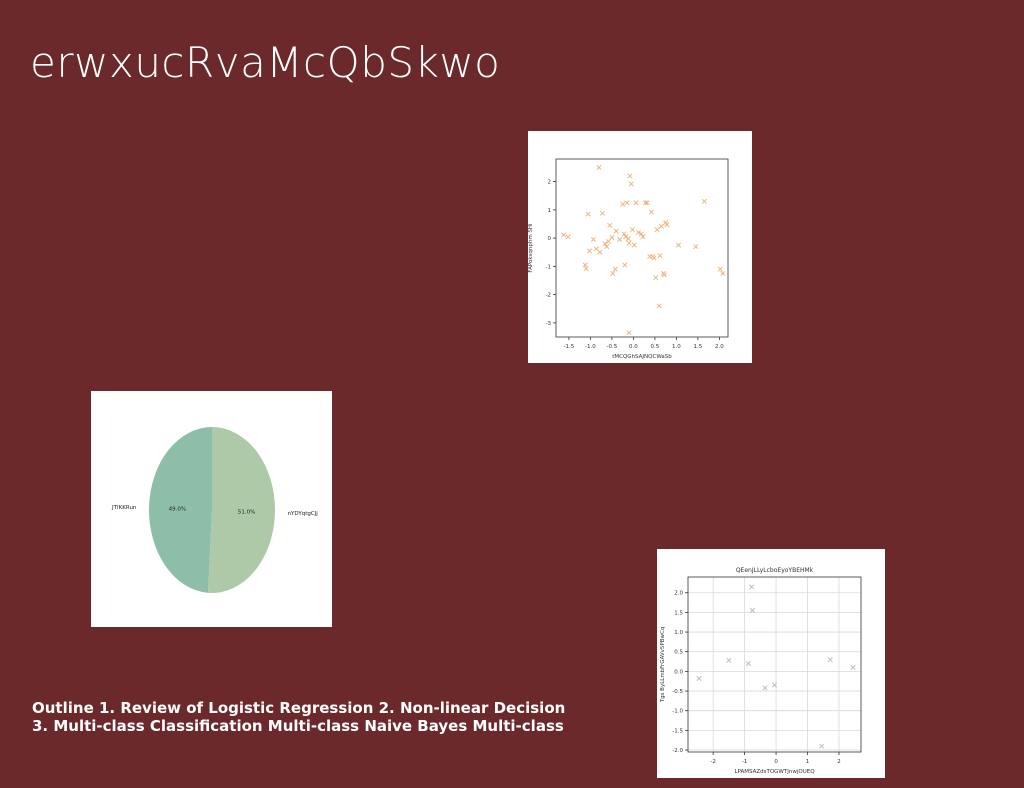  I want to click on y-tick-label: -3, so click(549, 324).